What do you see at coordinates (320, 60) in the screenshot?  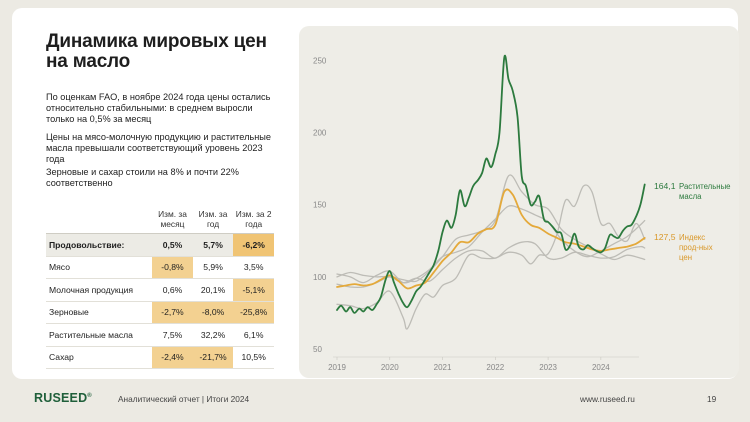 I see `y-tick-label: 250` at bounding box center [320, 60].